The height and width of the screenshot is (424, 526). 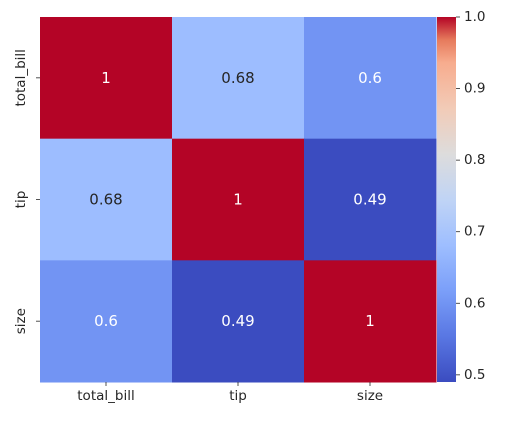 What do you see at coordinates (370, 396) in the screenshot?
I see `x-tick-label: size` at bounding box center [370, 396].